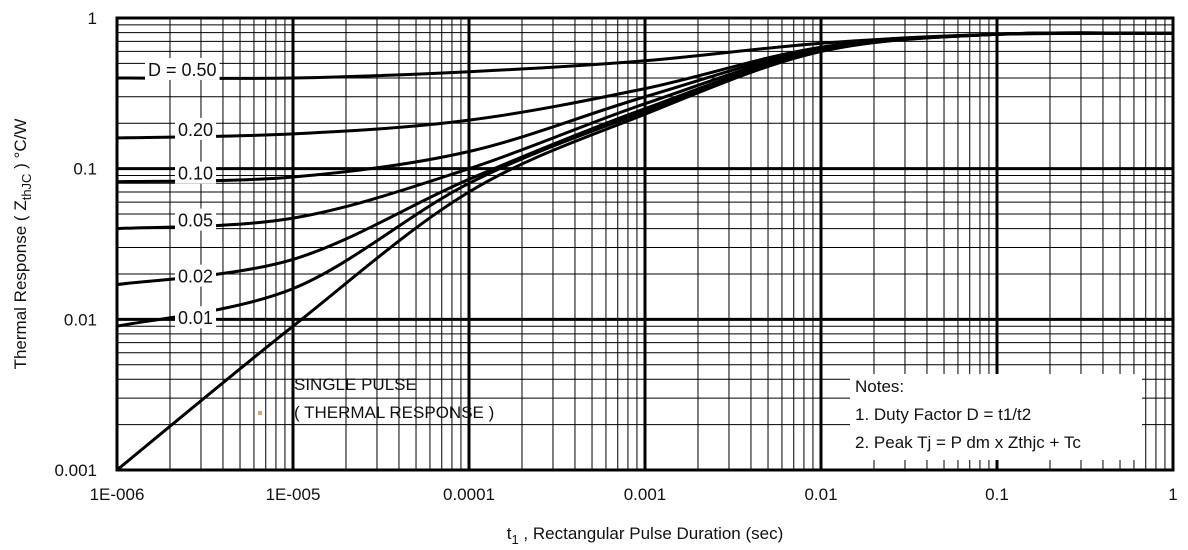 This screenshot has height=550, width=1188. I want to click on note-duty-factor: 1. Duty Factor D = t1/t2, so click(943, 414).